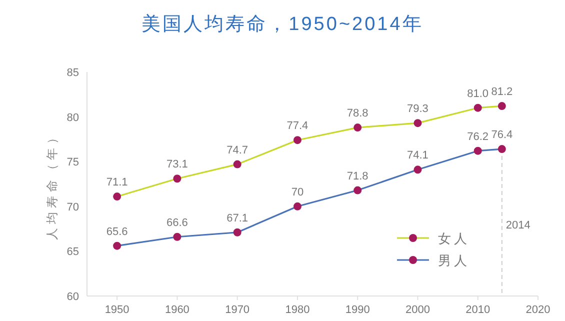 The image size is (565, 321). Describe the element at coordinates (72, 207) in the screenshot. I see `y-tick-label: 70` at that location.